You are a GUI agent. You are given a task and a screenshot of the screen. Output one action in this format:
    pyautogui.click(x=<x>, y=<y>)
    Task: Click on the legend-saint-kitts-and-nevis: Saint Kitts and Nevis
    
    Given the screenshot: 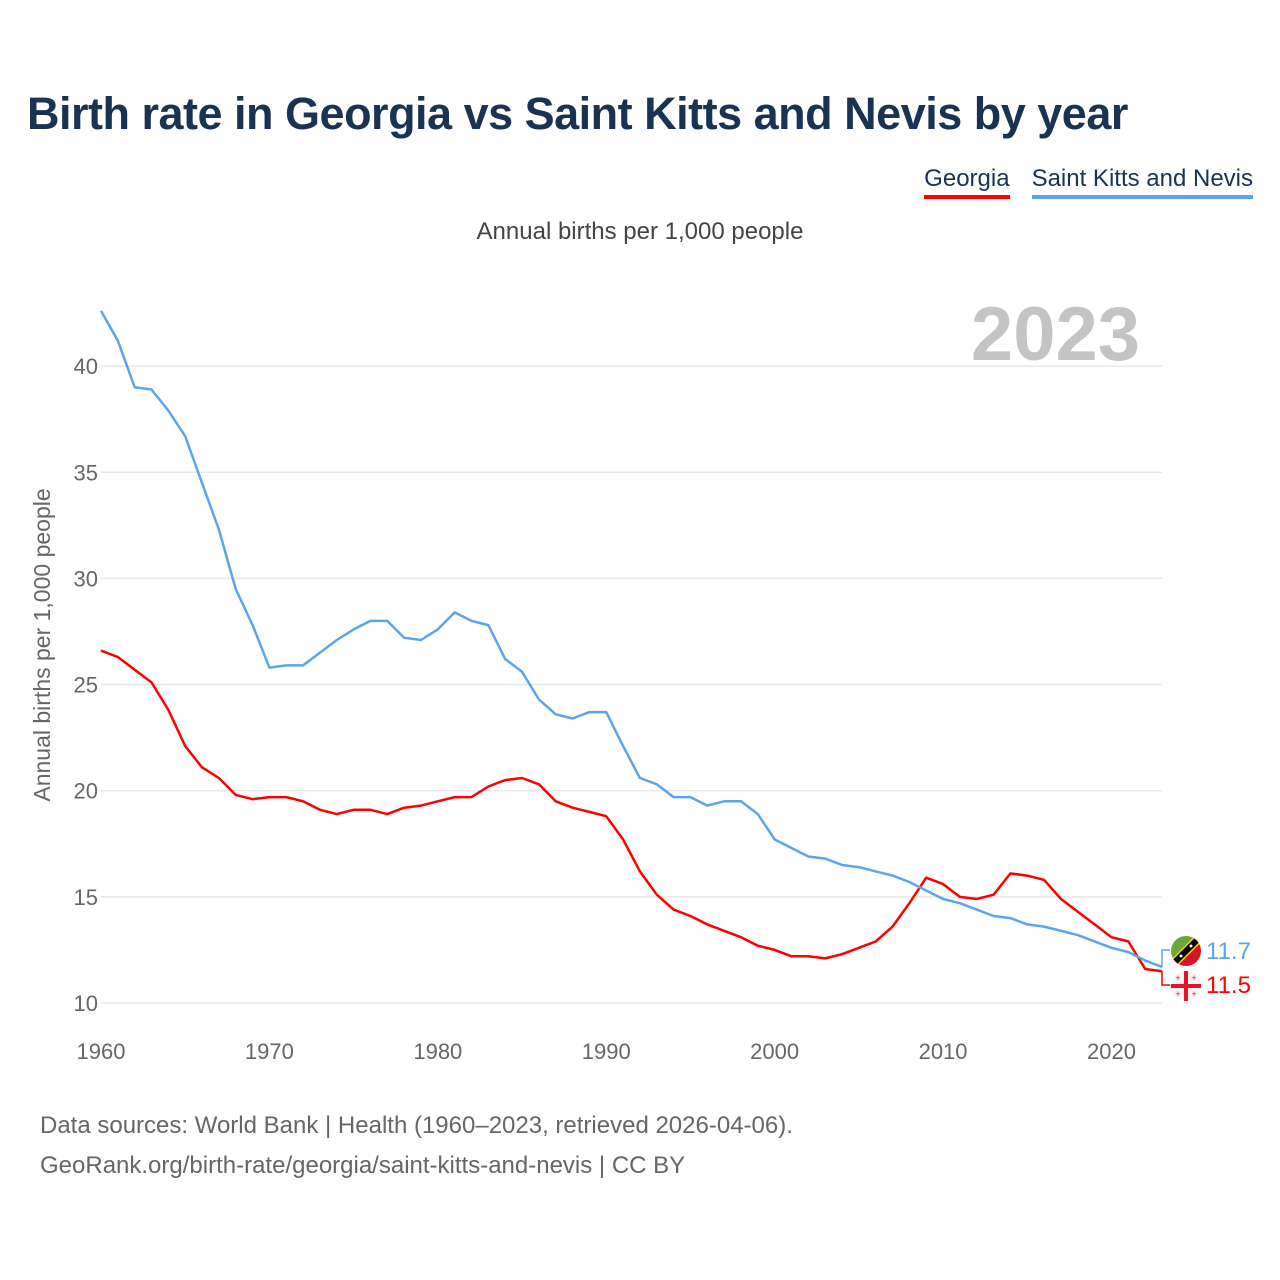 What is the action you would take?
    pyautogui.click(x=1142, y=182)
    